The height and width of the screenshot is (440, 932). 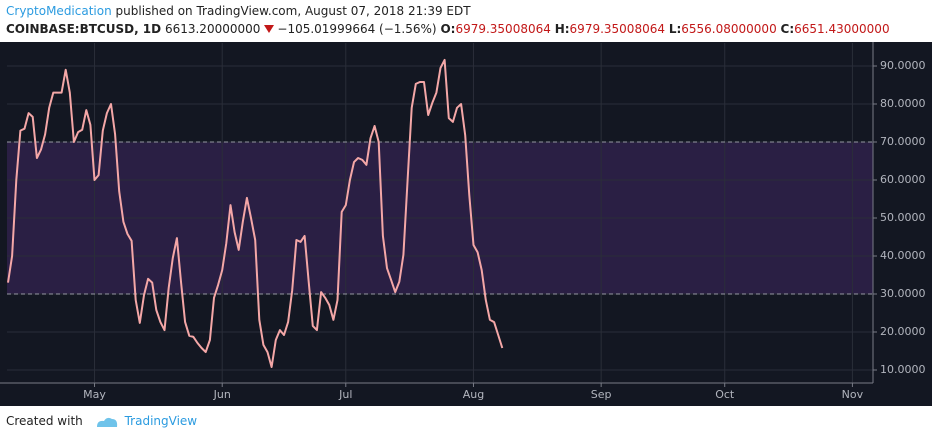 What do you see at coordinates (473, 394) in the screenshot?
I see `x-tick-label: Aug` at bounding box center [473, 394].